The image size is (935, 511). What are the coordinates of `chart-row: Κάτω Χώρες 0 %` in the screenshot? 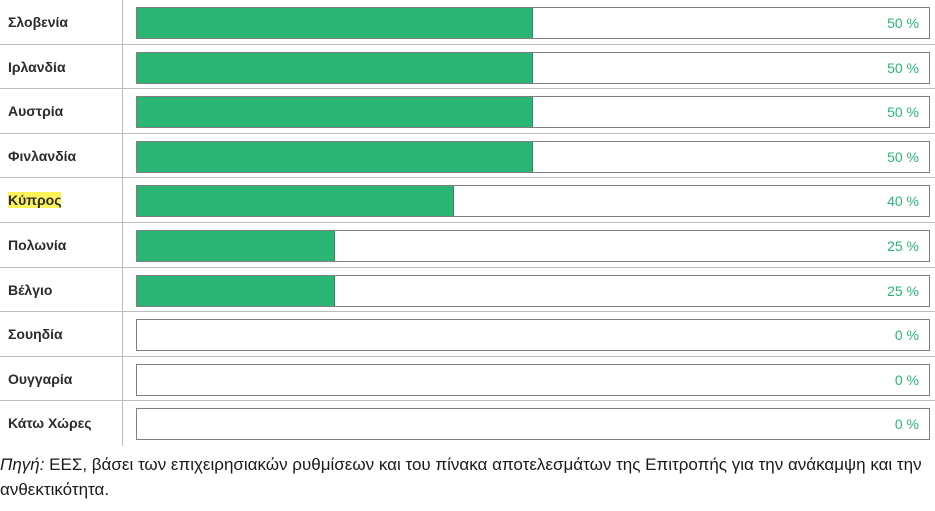 It's located at (467, 423).